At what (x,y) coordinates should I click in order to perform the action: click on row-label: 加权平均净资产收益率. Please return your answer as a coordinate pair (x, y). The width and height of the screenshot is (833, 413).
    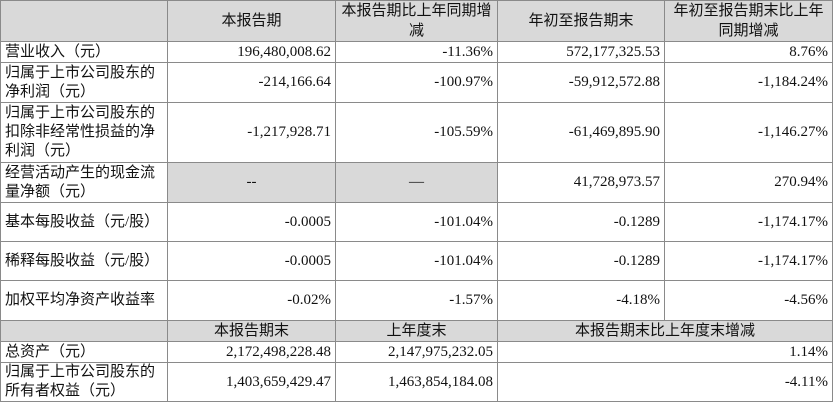
    Looking at the image, I should click on (84, 300).